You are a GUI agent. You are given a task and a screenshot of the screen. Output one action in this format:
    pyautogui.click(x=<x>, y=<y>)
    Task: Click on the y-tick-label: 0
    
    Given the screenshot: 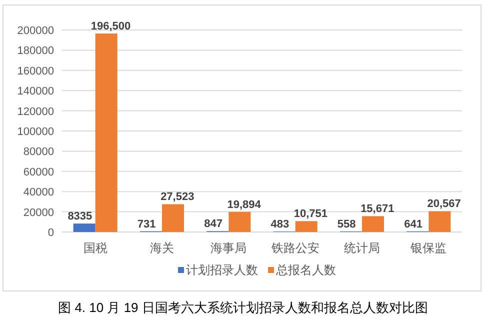 What is the action you would take?
    pyautogui.click(x=51, y=233)
    